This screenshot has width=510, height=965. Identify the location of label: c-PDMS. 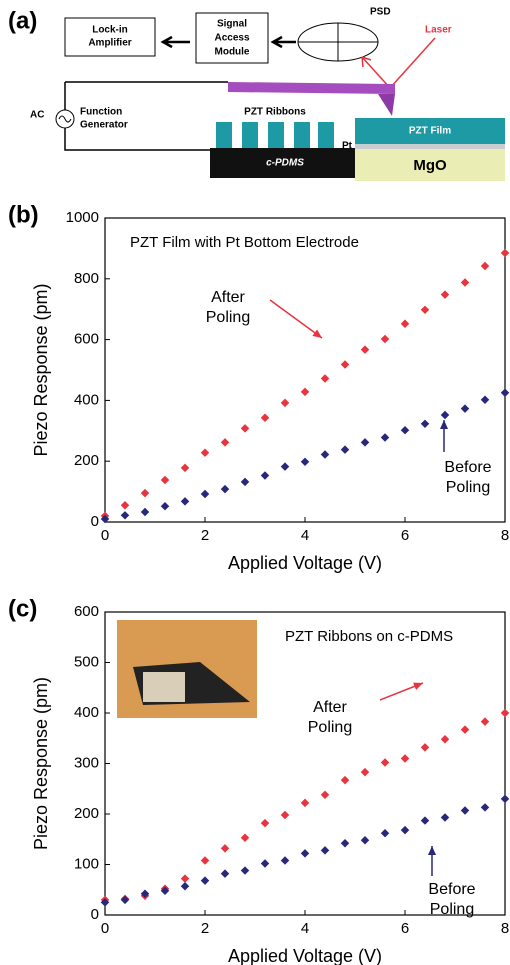
(285, 163).